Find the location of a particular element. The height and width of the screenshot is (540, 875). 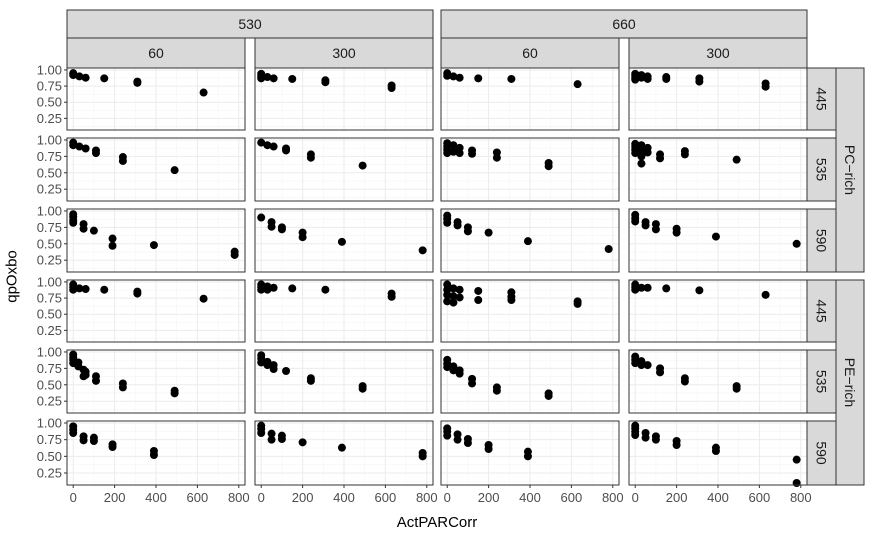

top-strip-label: 660 is located at coordinates (624, 24).